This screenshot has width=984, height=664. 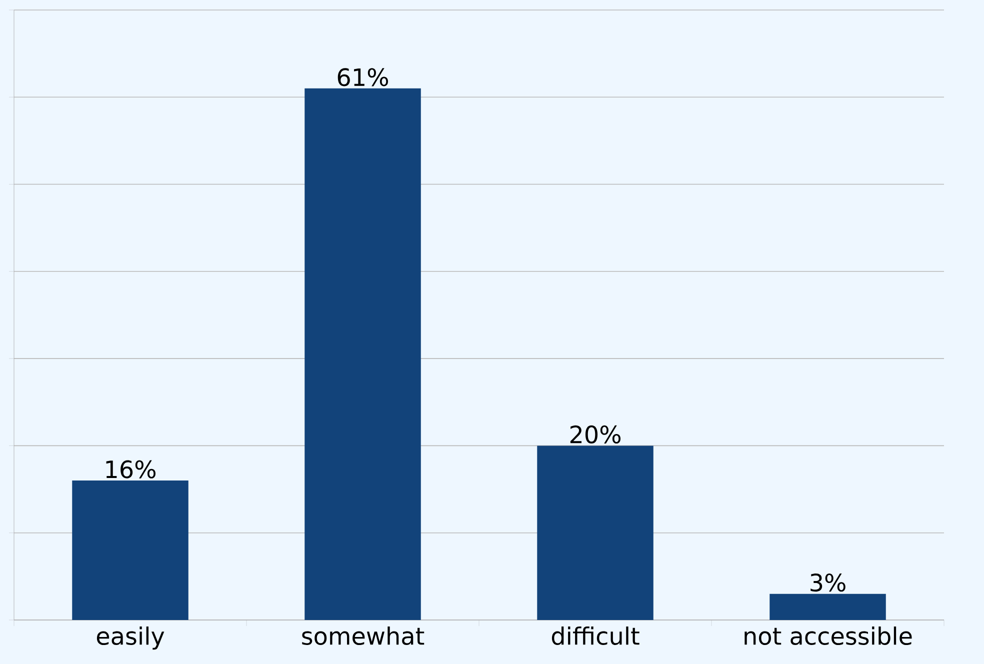 I want to click on data-label: 3%, so click(x=828, y=583).